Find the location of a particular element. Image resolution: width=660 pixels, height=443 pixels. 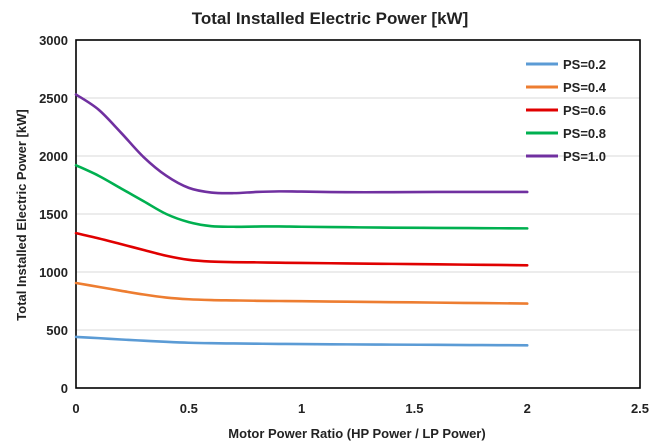

legend-label: PS=0.2 is located at coordinates (584, 64).